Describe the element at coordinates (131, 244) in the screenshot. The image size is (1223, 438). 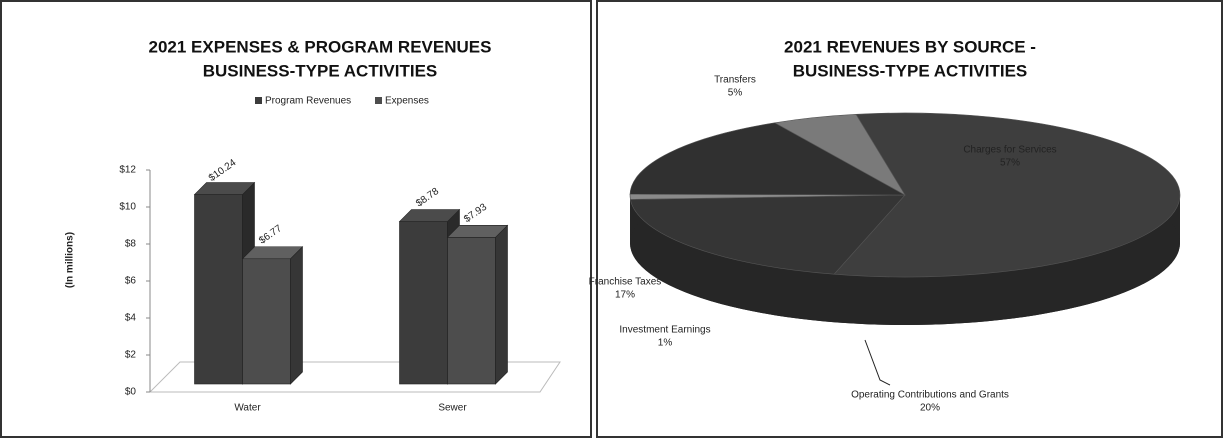
I see `y-tick-label: $8` at that location.